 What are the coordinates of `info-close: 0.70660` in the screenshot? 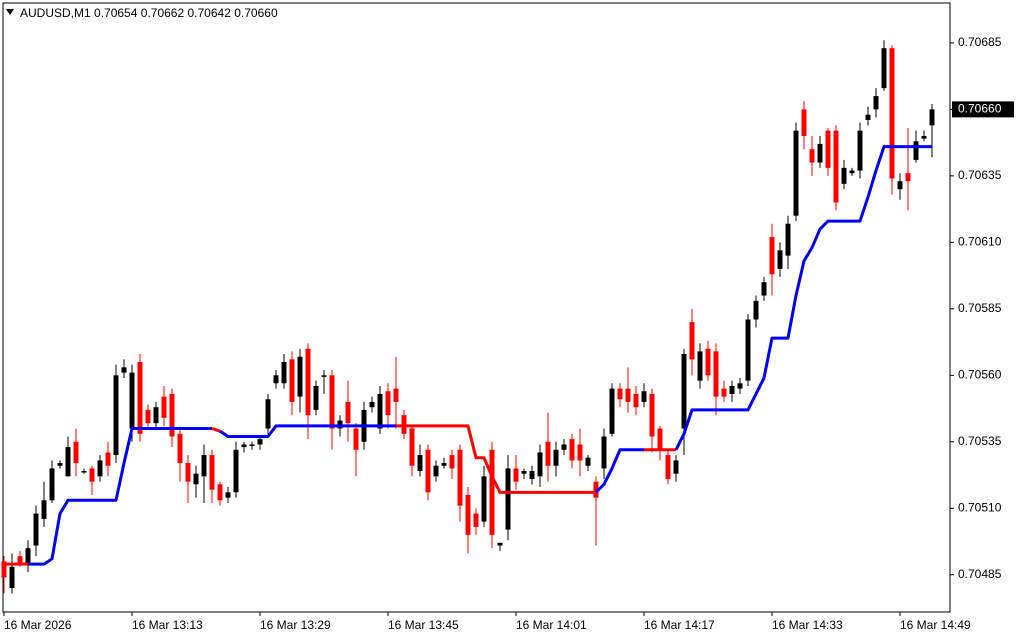 It's located at (256, 13).